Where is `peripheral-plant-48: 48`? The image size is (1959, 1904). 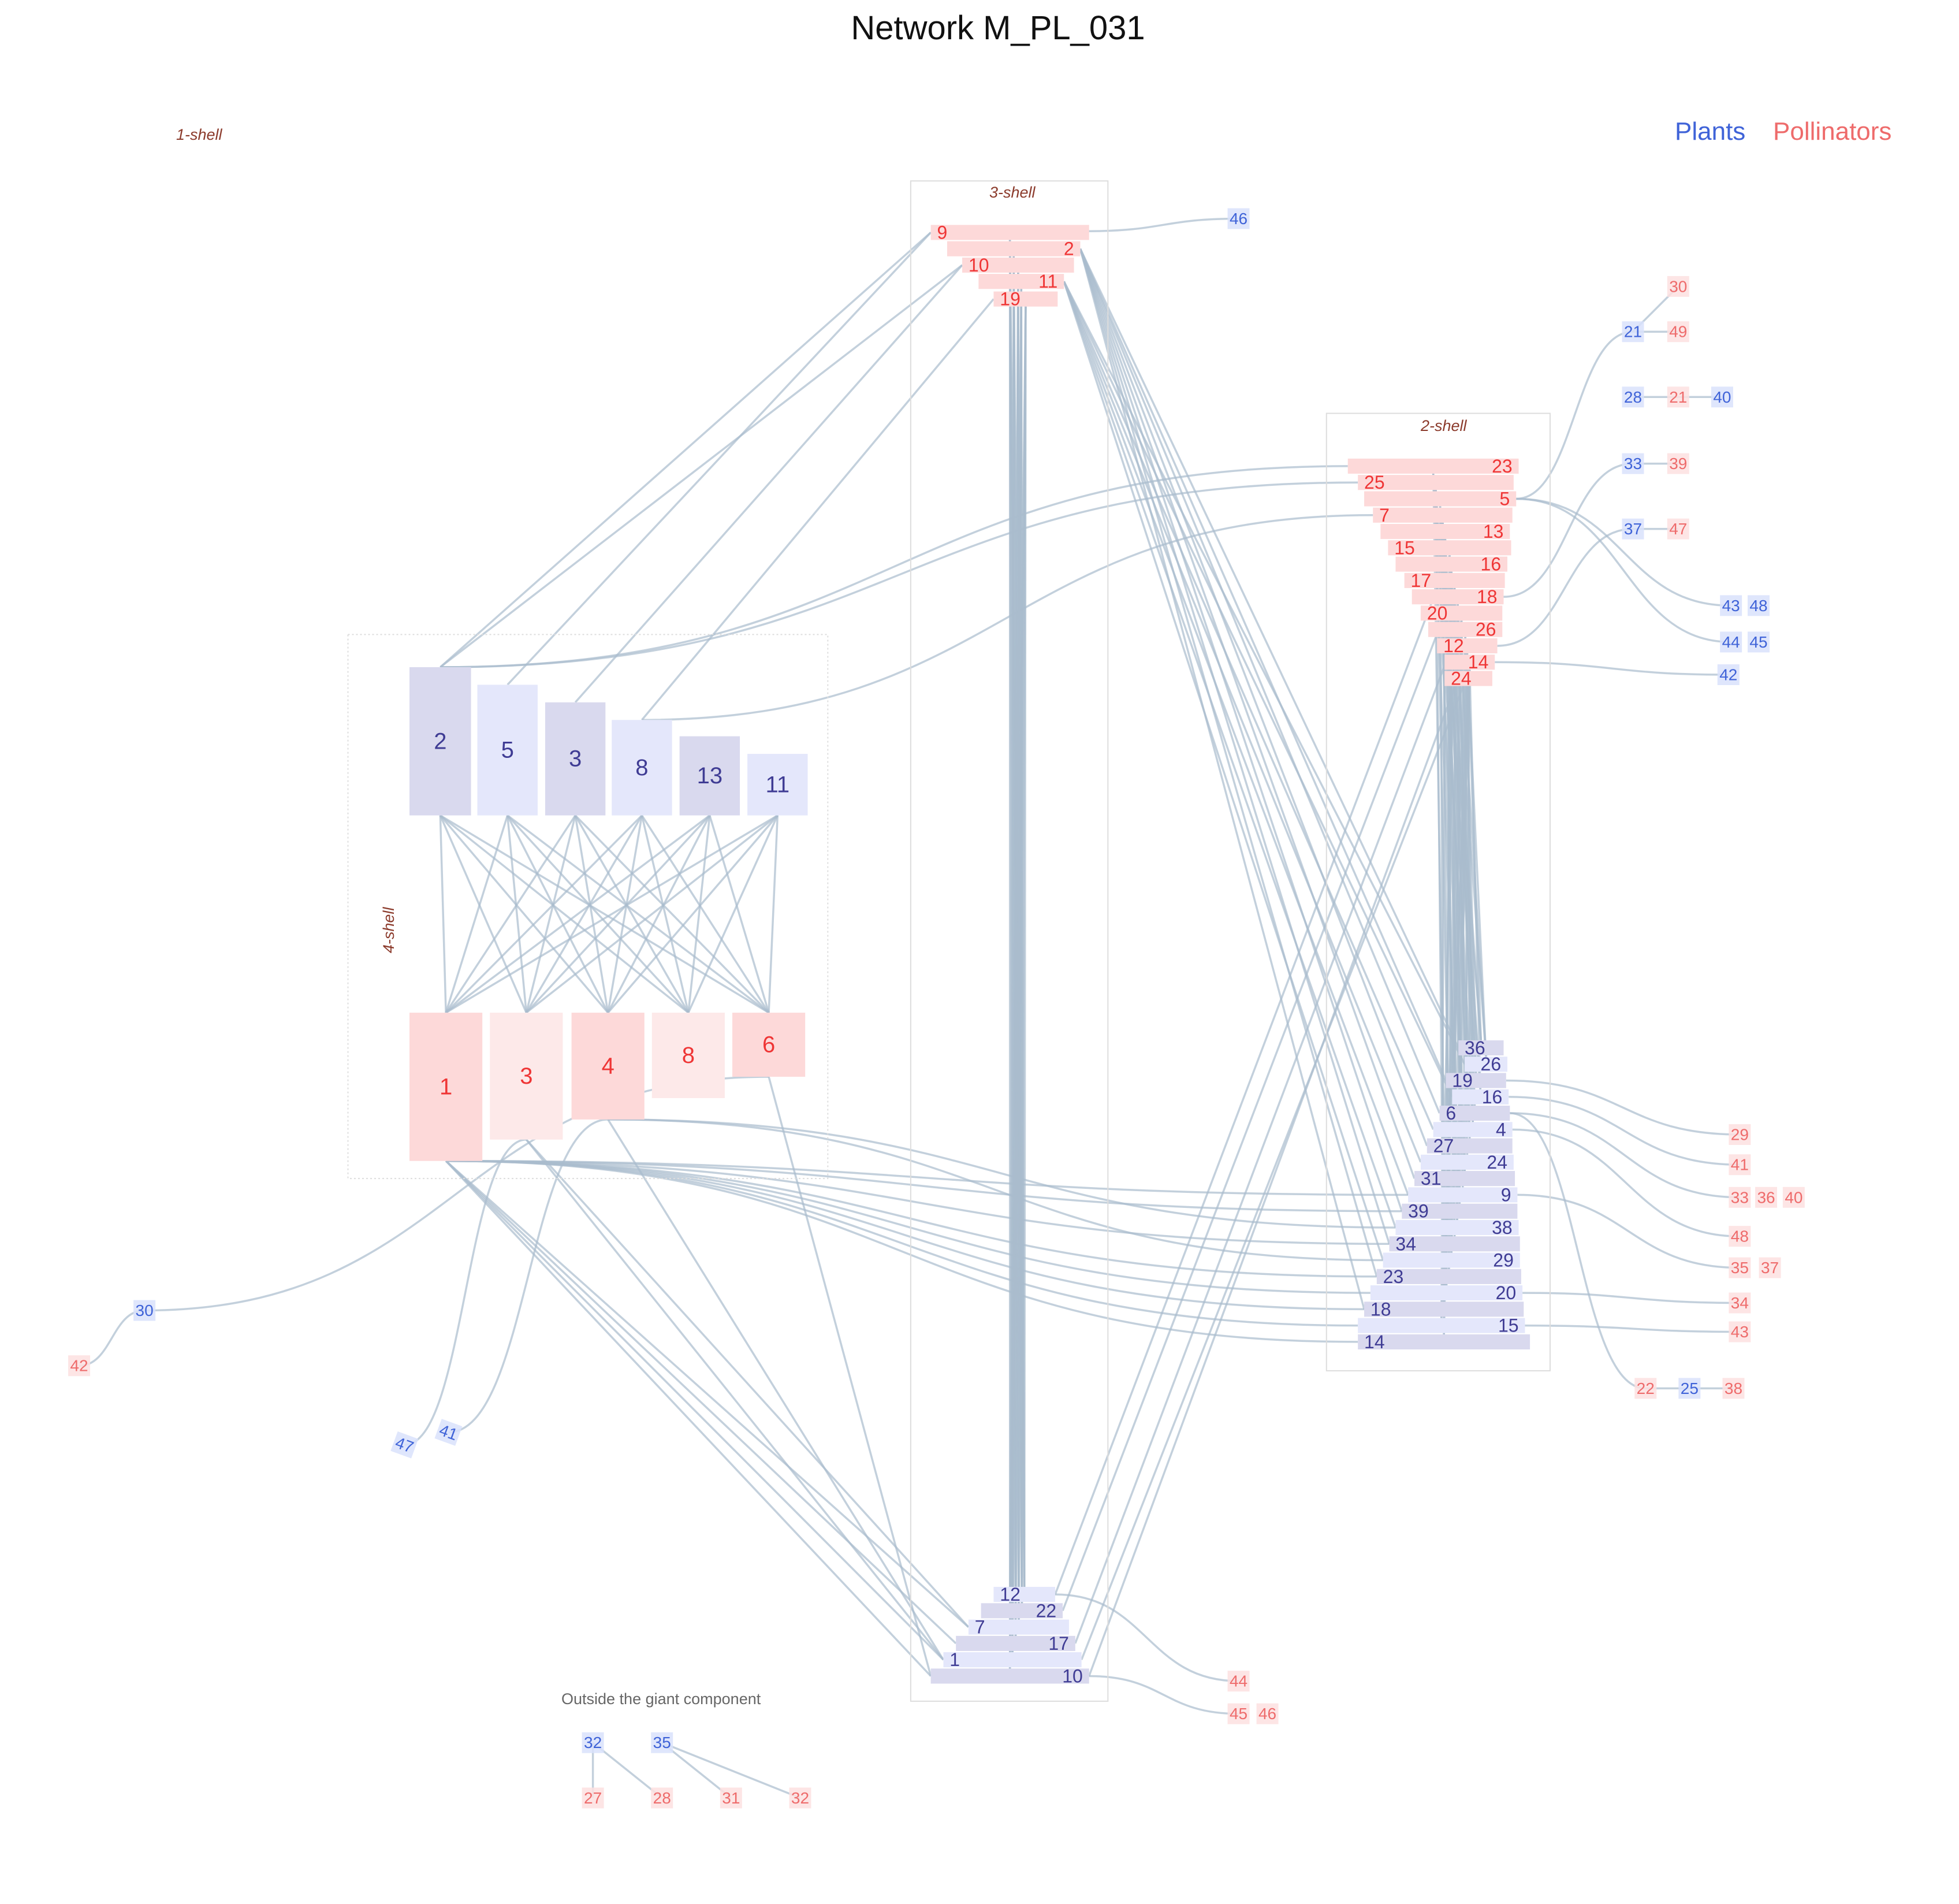 peripheral-plant-48: 48 is located at coordinates (1759, 605).